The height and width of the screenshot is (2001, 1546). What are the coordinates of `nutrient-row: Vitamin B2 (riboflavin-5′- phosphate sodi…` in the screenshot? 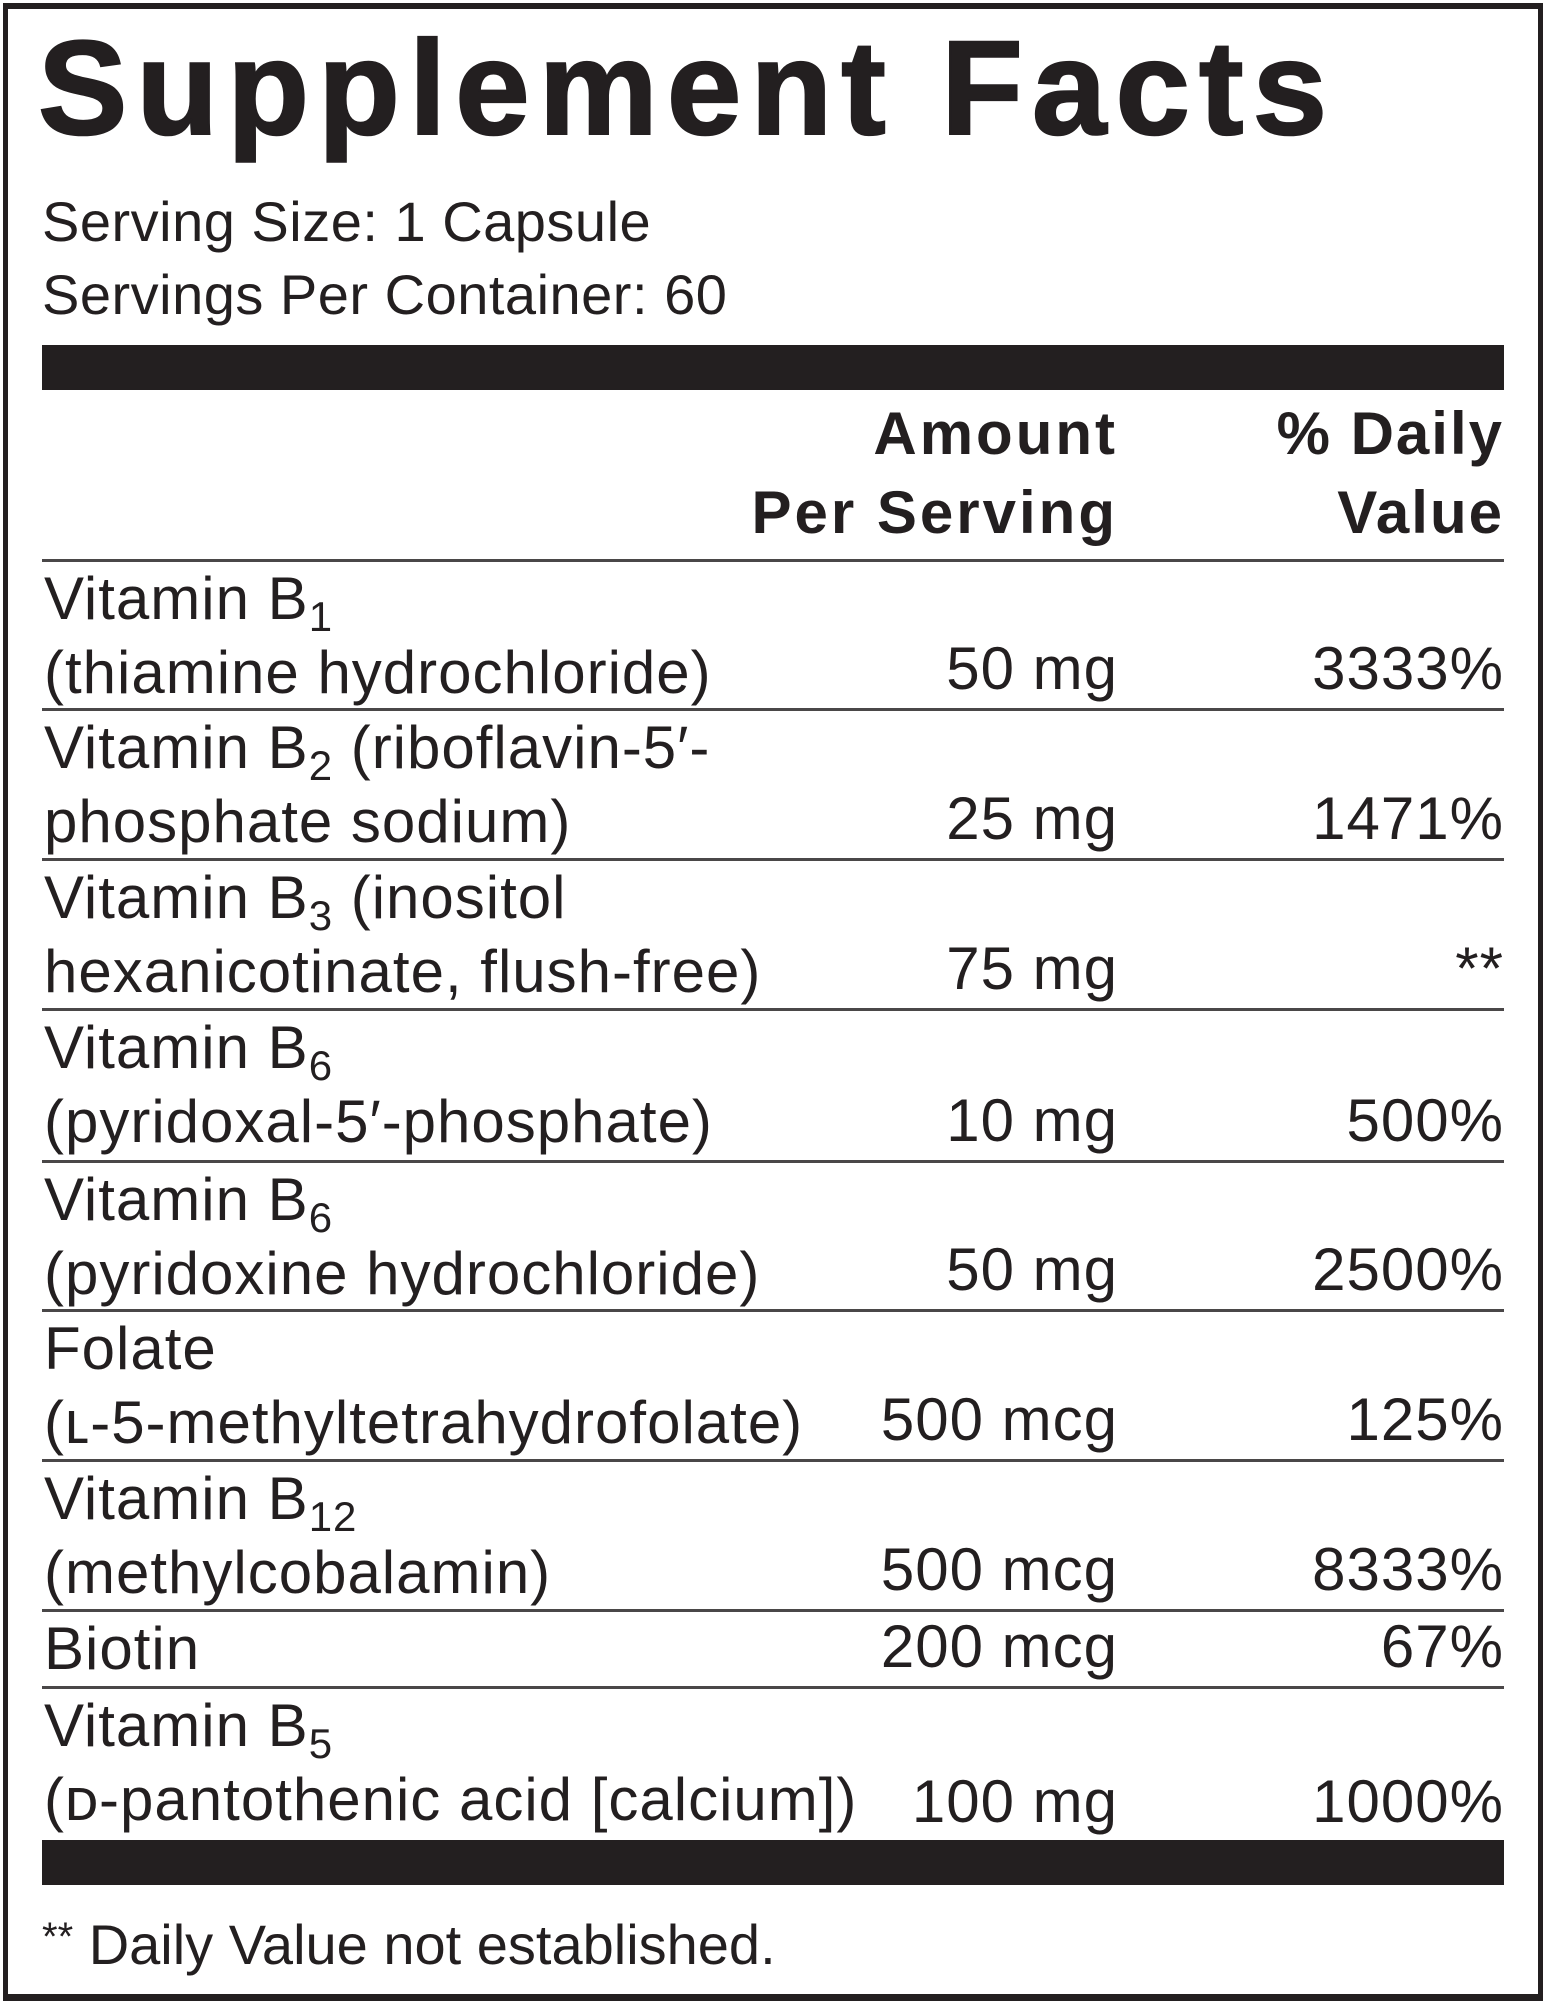 It's located at (773, 786).